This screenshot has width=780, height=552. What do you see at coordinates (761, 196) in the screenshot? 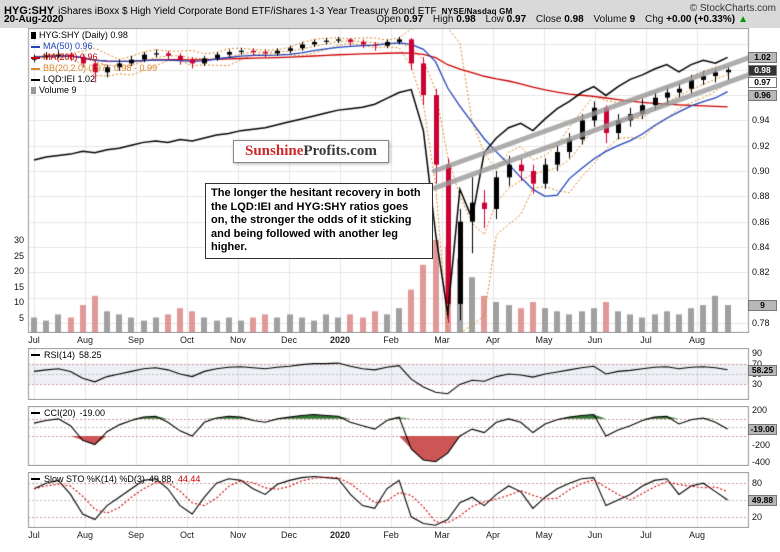
I see `axis-label: 0.88` at bounding box center [761, 196].